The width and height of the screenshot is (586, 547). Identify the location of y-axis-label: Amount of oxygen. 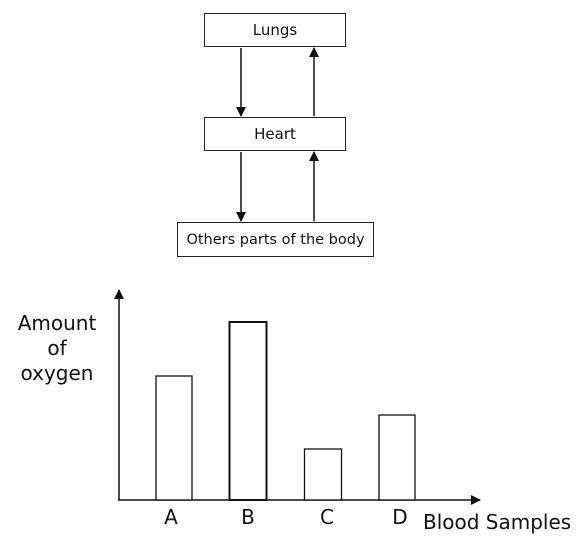
(57, 348).